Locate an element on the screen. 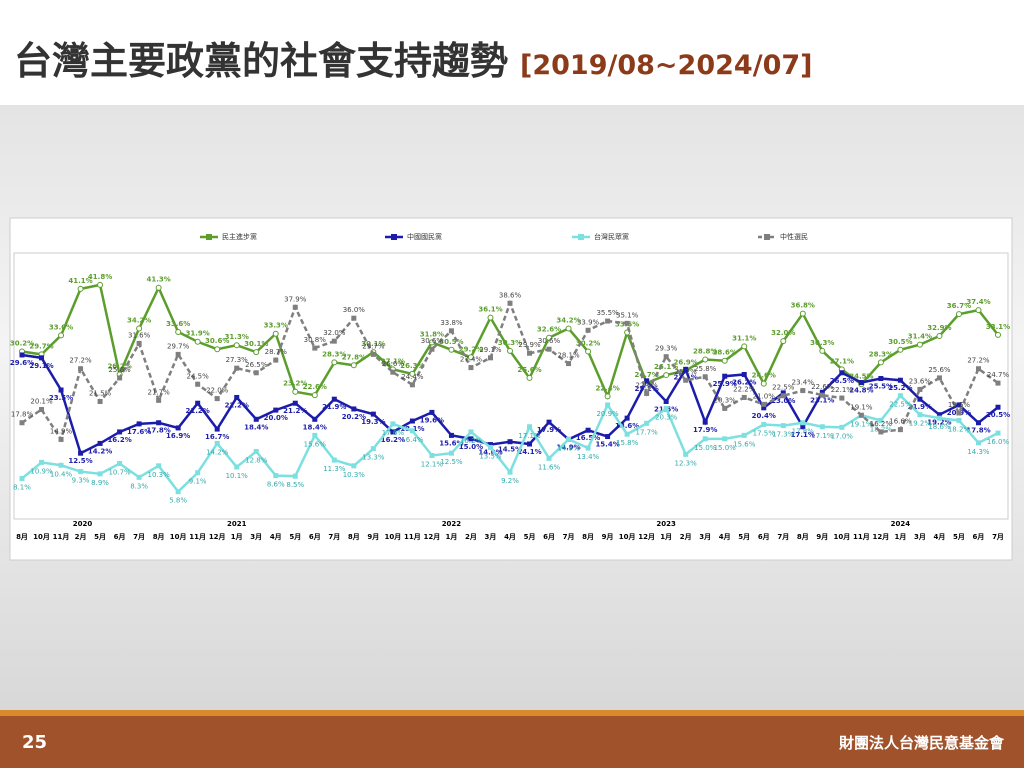 This screenshot has height=768, width=1024. data-label: 17.1% is located at coordinates (822, 436).